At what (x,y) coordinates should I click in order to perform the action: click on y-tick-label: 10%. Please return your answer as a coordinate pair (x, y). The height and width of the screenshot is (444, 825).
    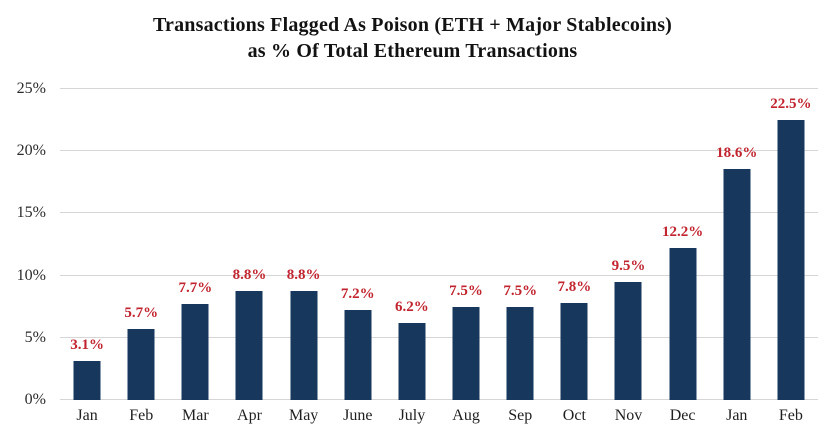
    Looking at the image, I should click on (31, 275).